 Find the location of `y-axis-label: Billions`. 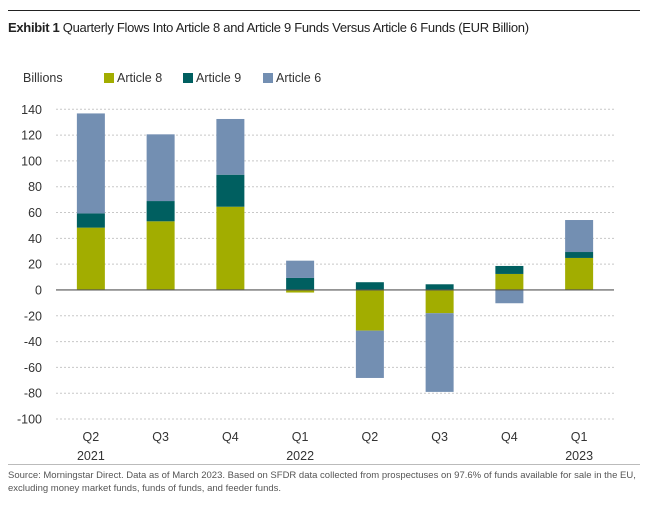

y-axis-label: Billions is located at coordinates (43, 78).